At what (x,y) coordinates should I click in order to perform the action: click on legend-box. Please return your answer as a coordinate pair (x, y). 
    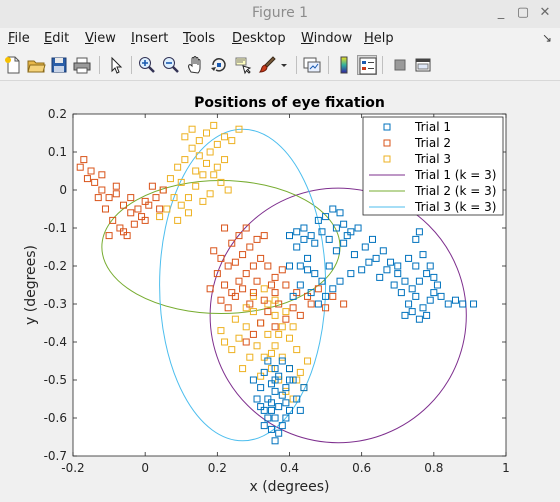
    Looking at the image, I should click on (433, 166).